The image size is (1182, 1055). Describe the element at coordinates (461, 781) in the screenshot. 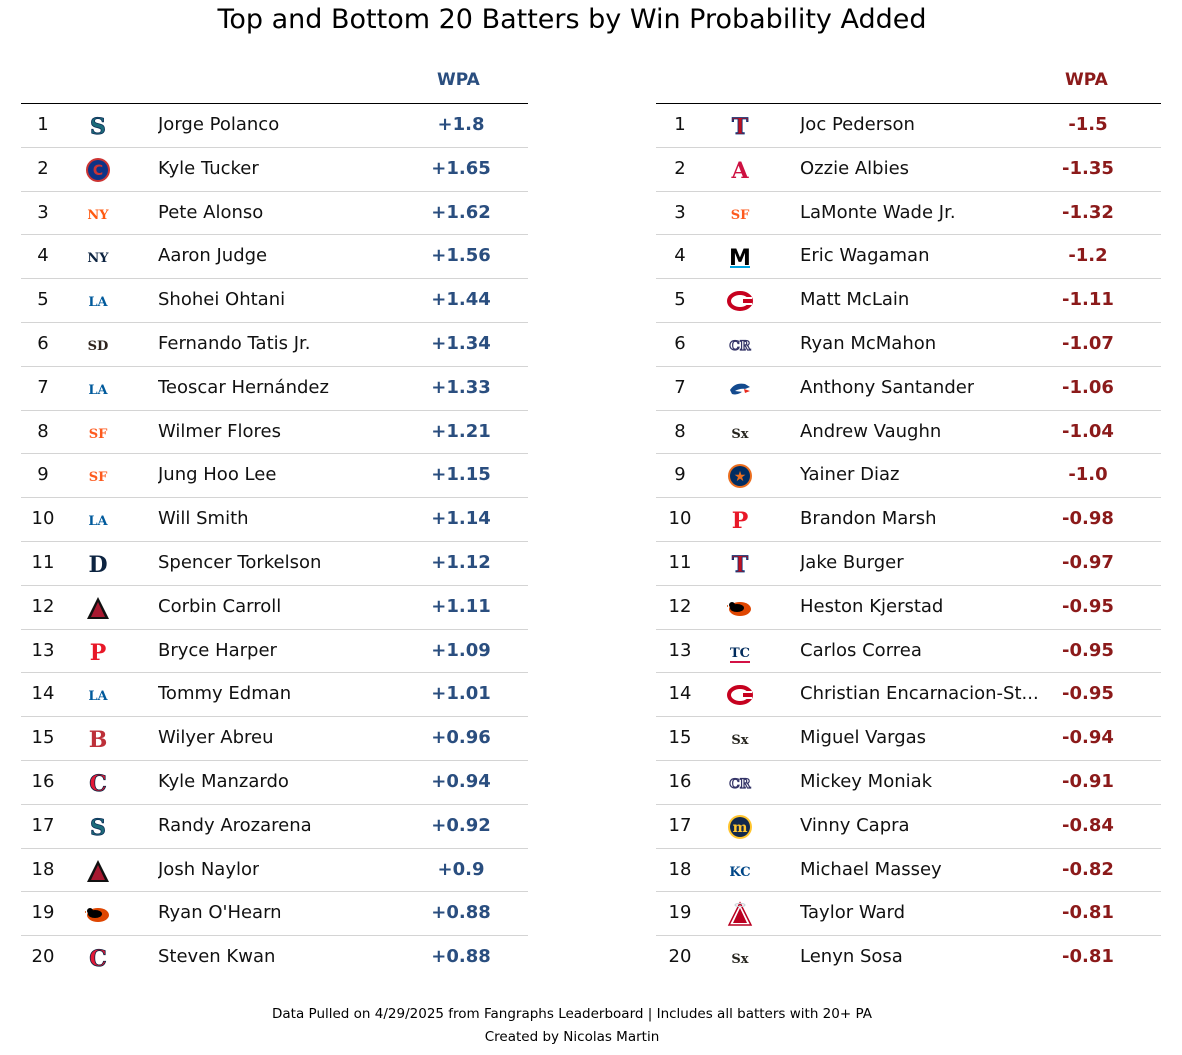

I see `wpa-value: +0.94` at that location.